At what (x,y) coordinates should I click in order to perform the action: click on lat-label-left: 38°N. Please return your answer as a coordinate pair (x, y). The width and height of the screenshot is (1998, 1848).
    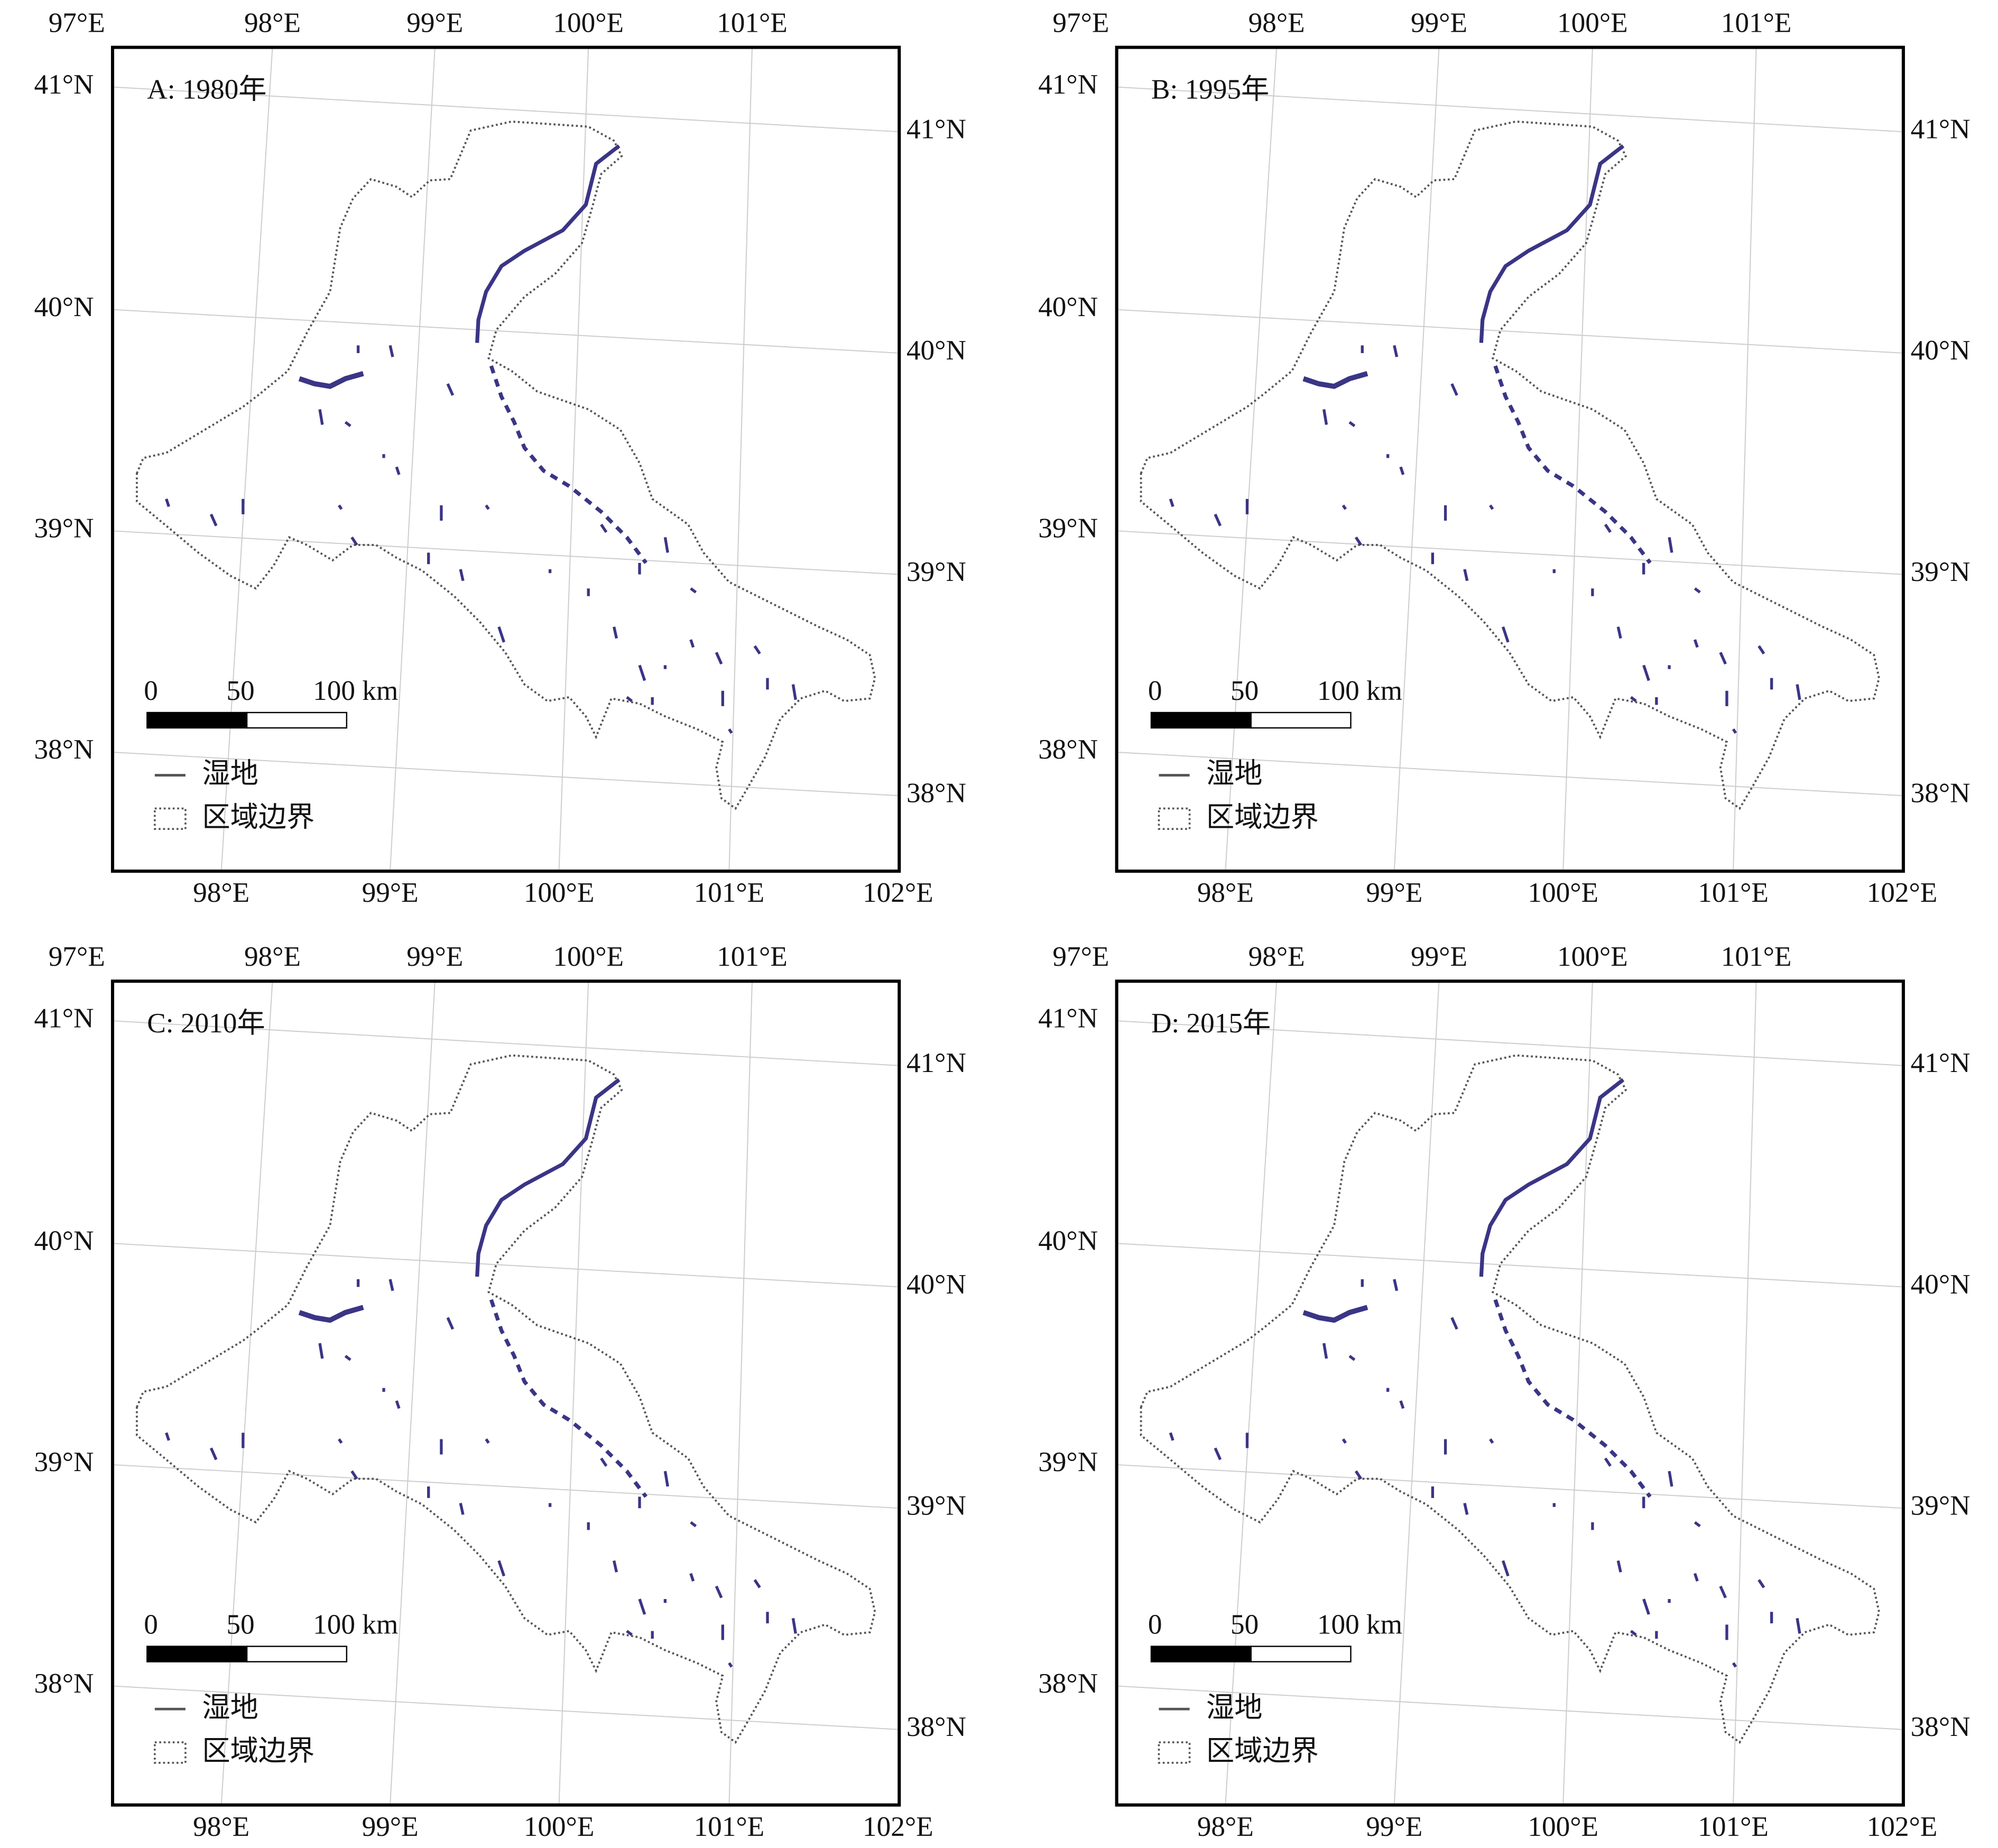
    Looking at the image, I should click on (64, 1683).